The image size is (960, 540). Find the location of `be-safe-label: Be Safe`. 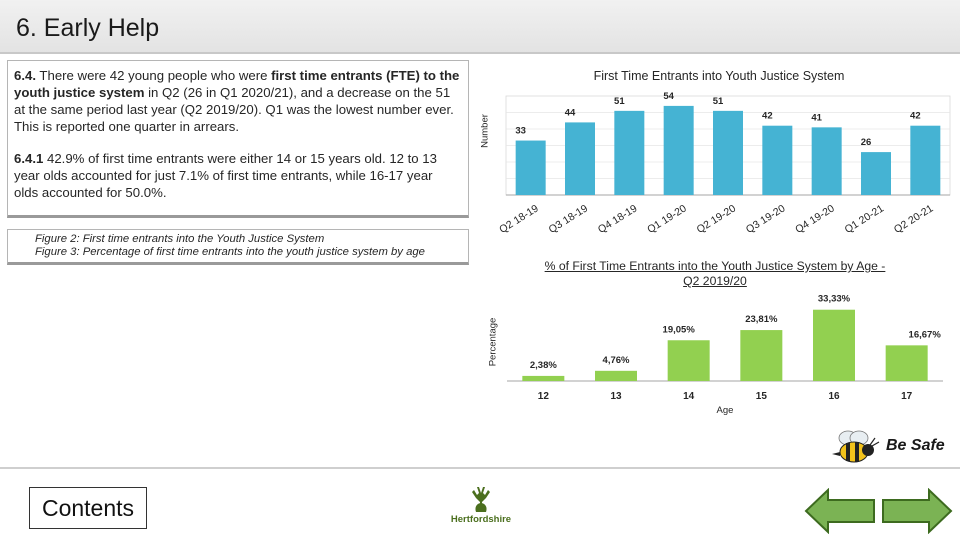

be-safe-label: Be Safe is located at coordinates (915, 445).